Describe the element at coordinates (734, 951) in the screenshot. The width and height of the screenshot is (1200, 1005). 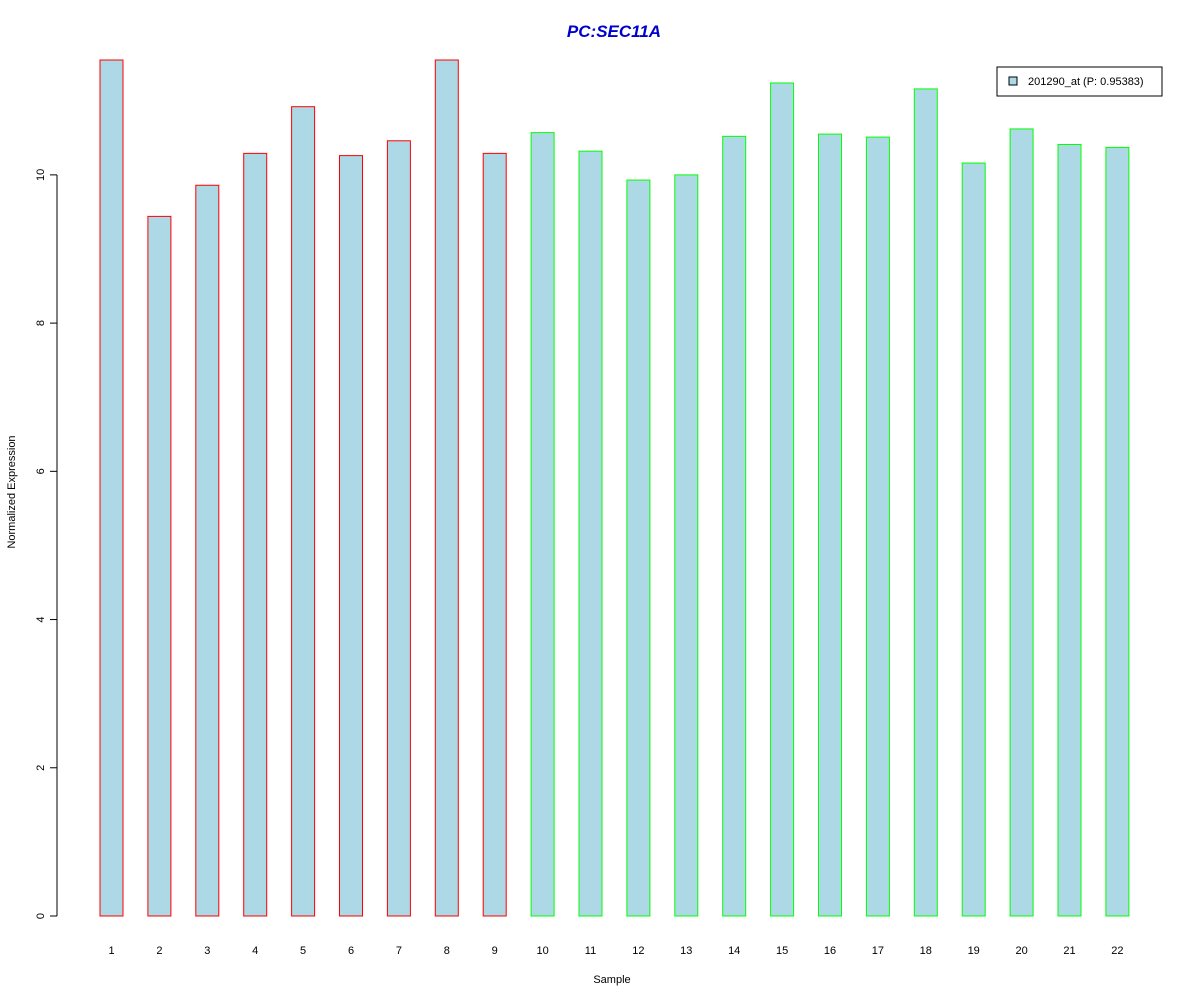
I see `x-tick-label: 14` at that location.